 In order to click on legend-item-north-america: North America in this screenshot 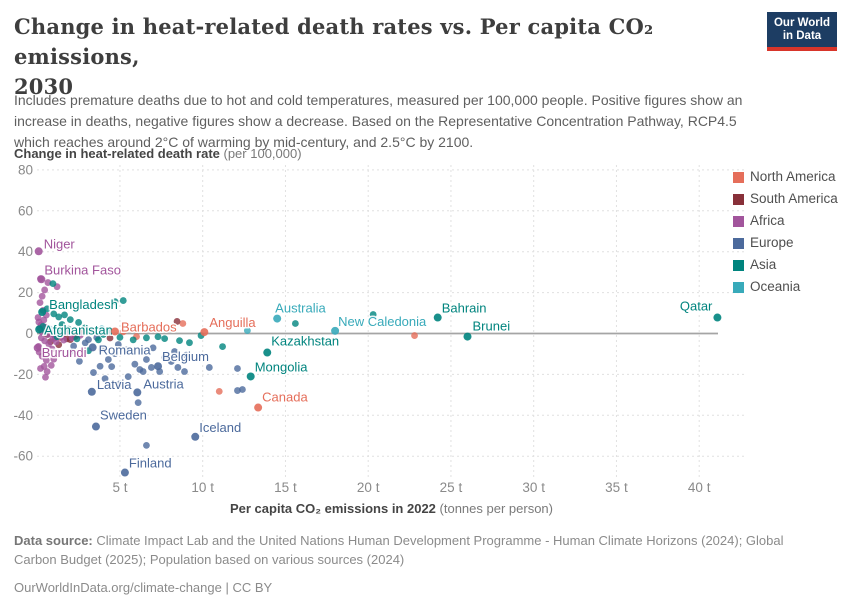, I will do `click(785, 177)`.